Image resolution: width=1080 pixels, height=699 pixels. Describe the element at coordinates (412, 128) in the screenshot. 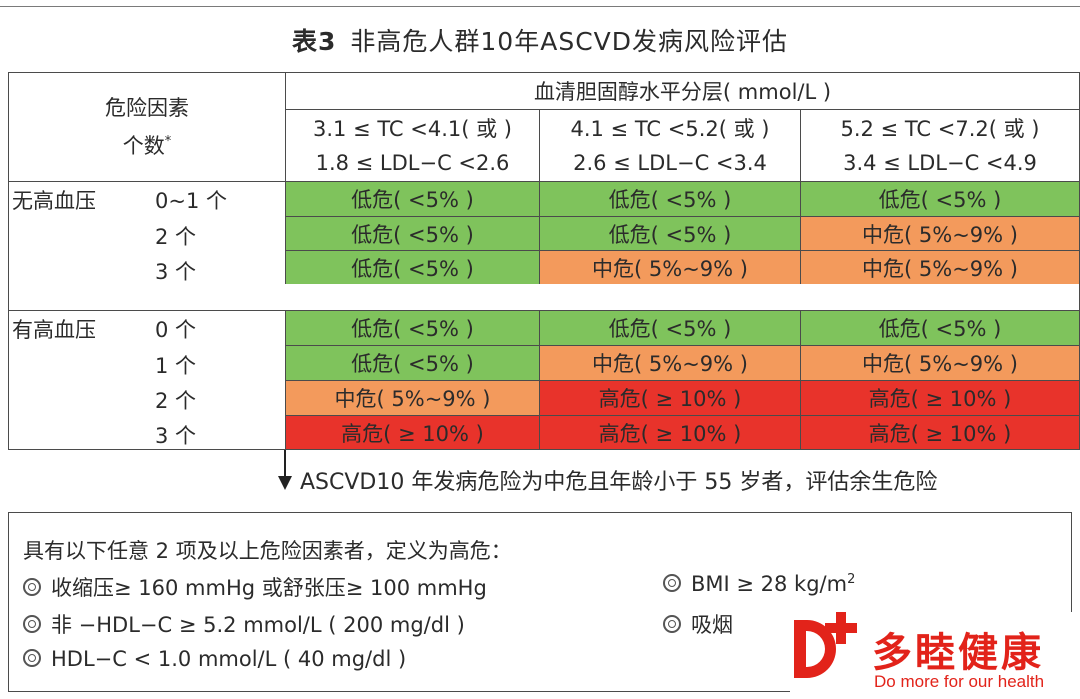

I see `column-1-tc: 3.1 ≤ TC <4.1( 或 )` at that location.